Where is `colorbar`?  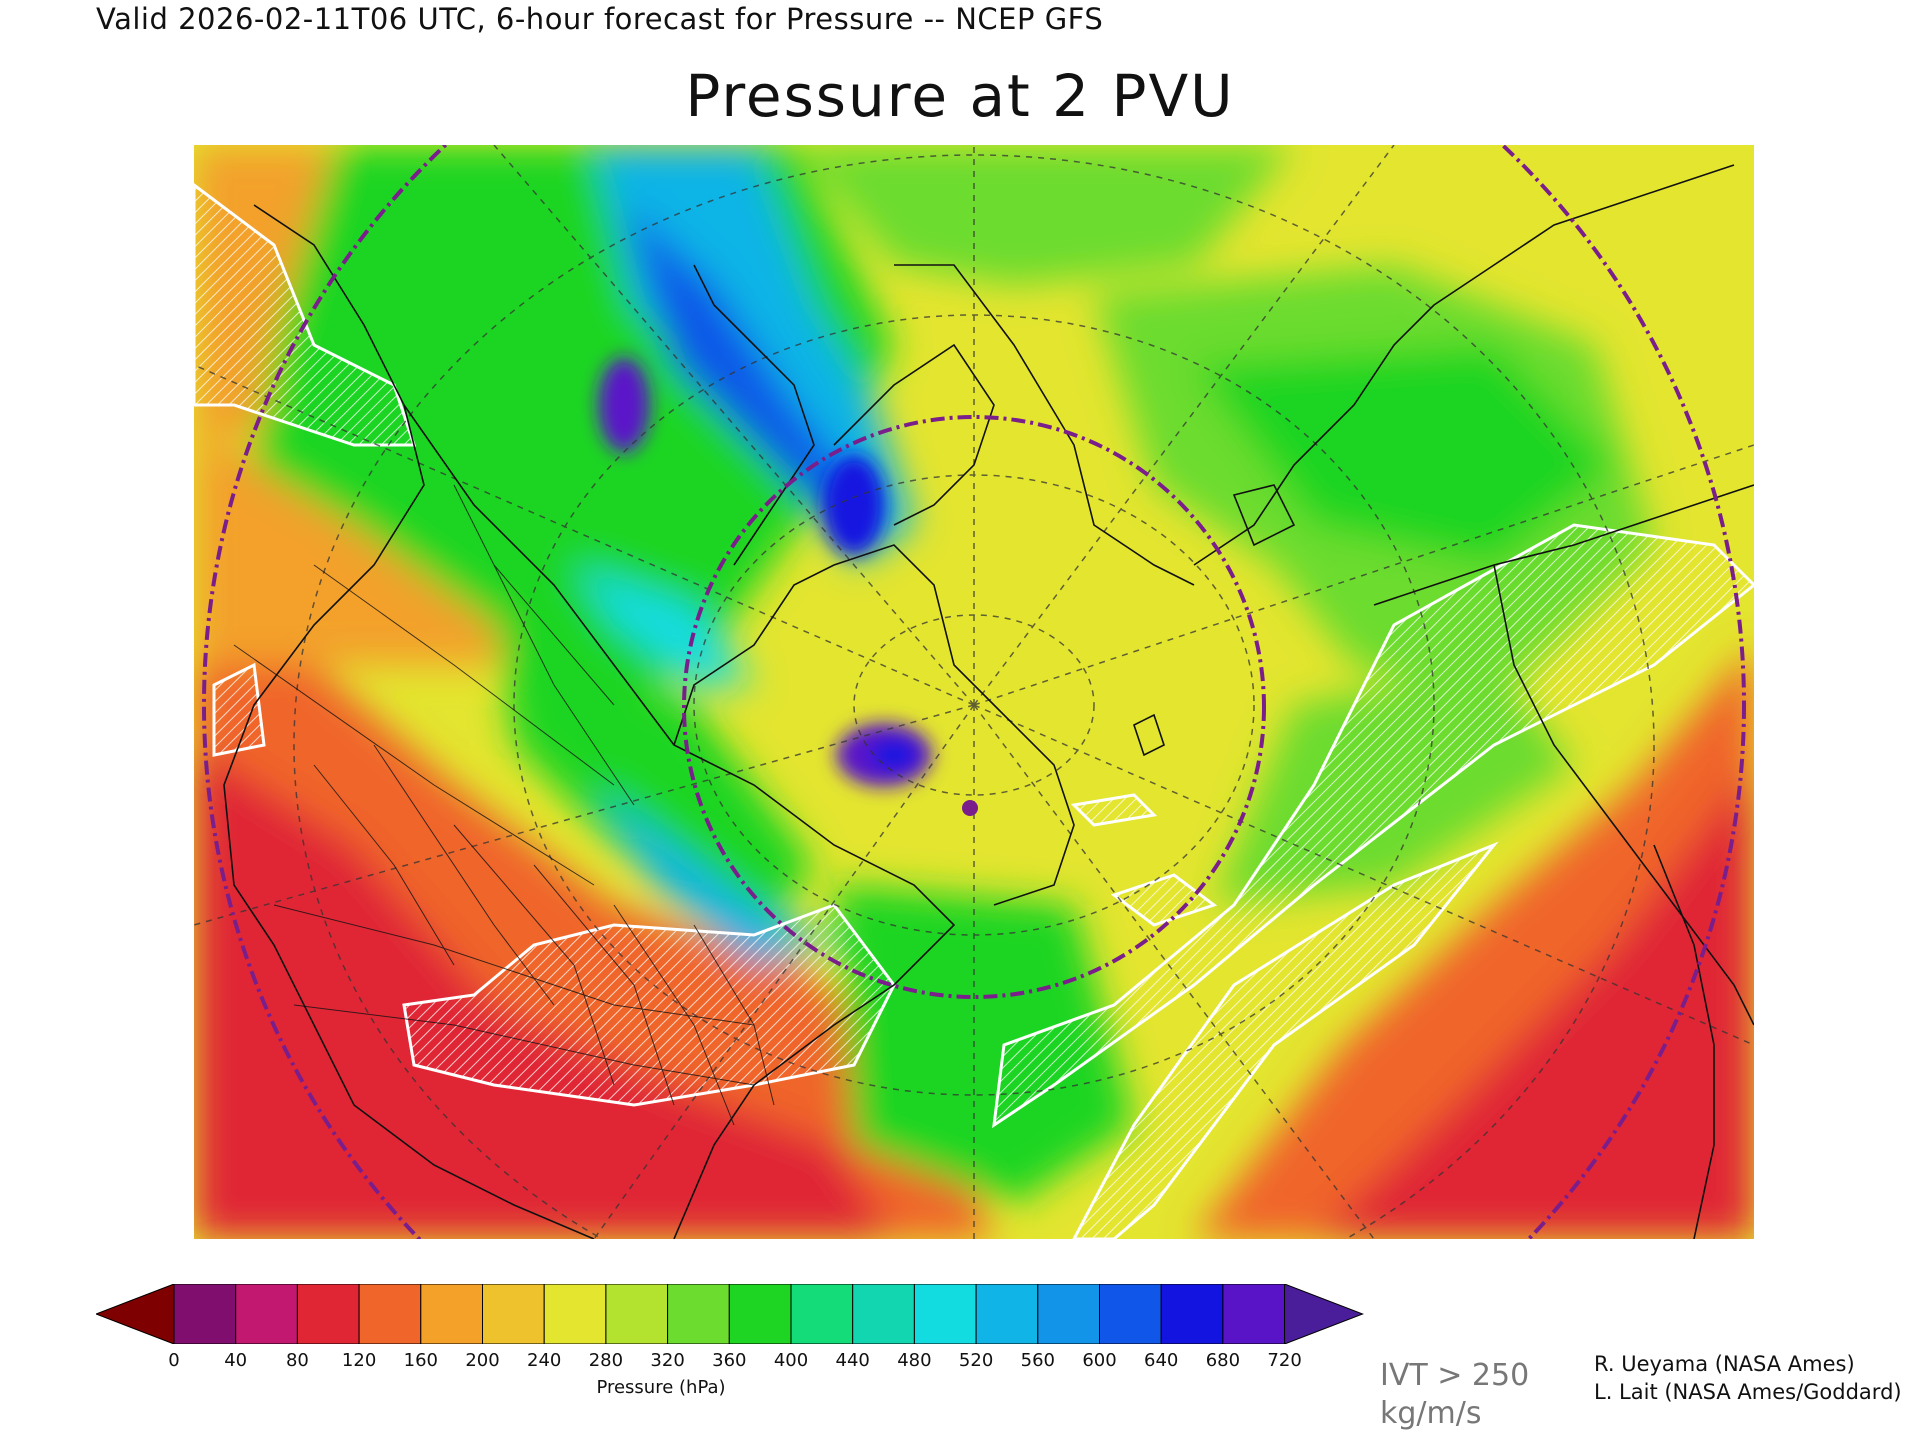
colorbar is located at coordinates (730, 1314).